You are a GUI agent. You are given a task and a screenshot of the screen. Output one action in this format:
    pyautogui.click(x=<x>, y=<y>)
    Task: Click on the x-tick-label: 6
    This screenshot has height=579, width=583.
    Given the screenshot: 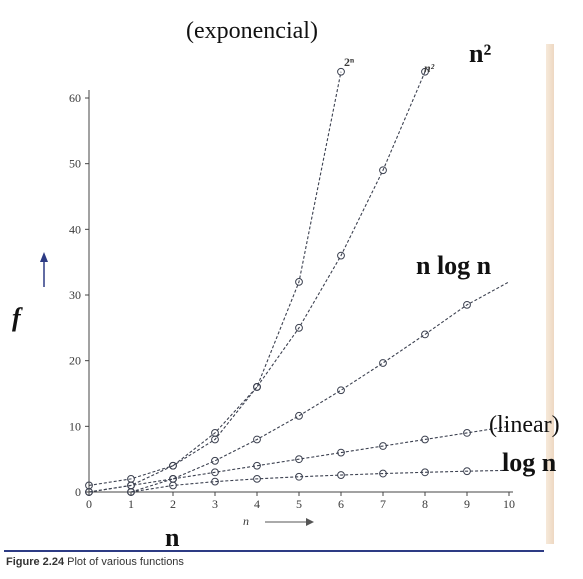 What is the action you would take?
    pyautogui.click(x=341, y=504)
    